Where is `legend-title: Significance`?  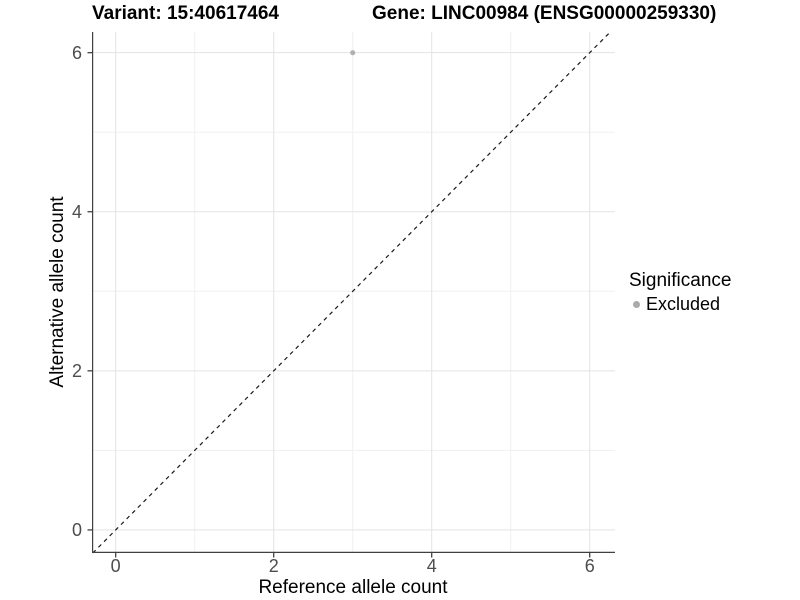
legend-title: Significance is located at coordinates (680, 280).